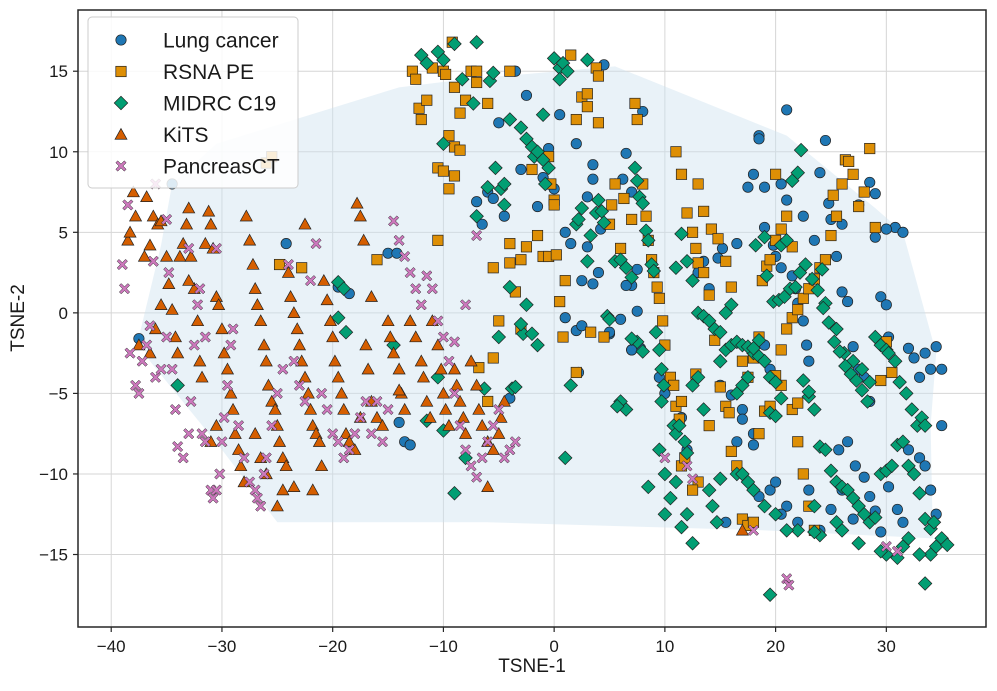 This screenshot has width=997, height=691. What do you see at coordinates (219, 104) in the screenshot?
I see `legend-label-2: MIDRC C19` at bounding box center [219, 104].